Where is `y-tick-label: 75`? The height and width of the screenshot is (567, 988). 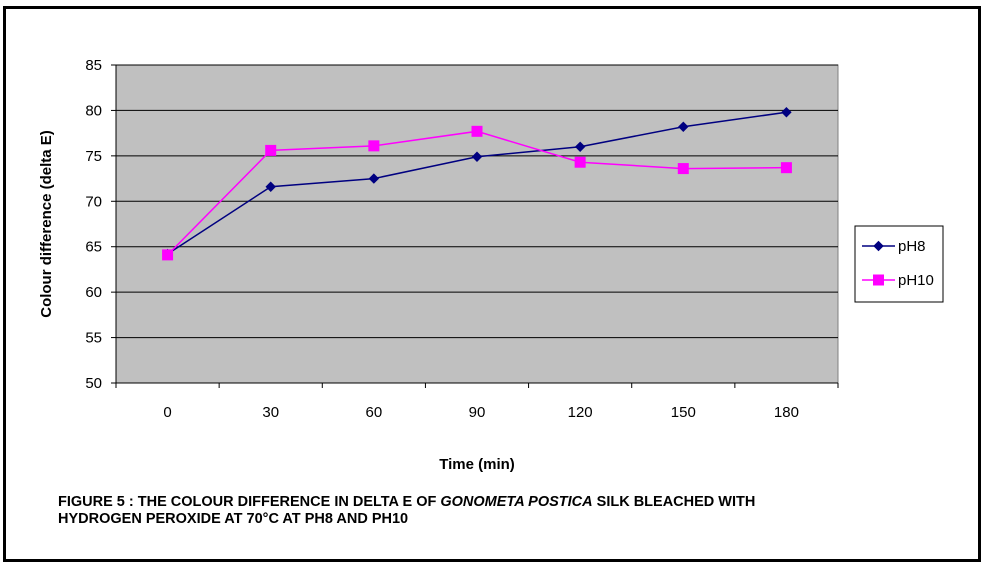
y-tick-label: 75 is located at coordinates (93, 156).